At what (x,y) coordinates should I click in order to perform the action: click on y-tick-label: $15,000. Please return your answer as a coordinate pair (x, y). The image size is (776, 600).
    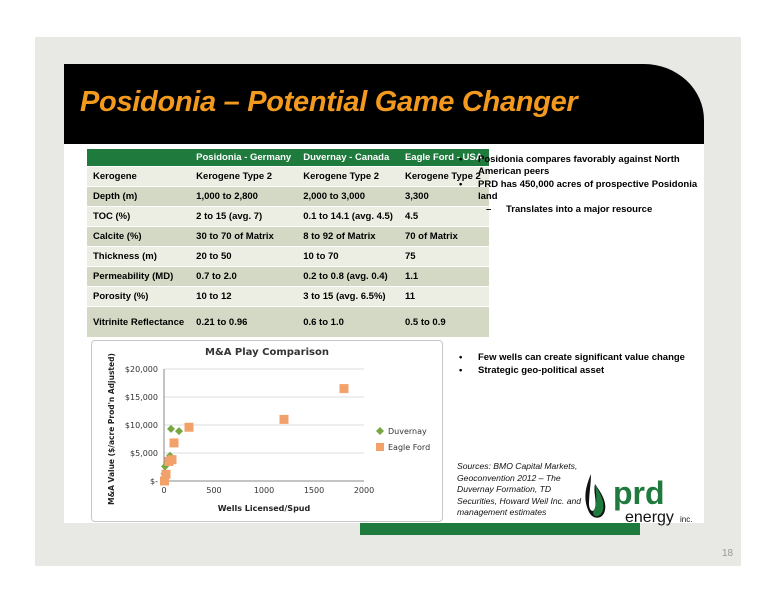
    Looking at the image, I should click on (141, 397).